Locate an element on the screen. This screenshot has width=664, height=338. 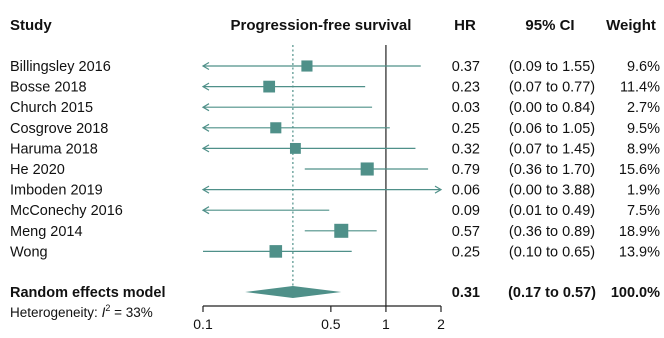
study-hr: 0.23 is located at coordinates (466, 88).